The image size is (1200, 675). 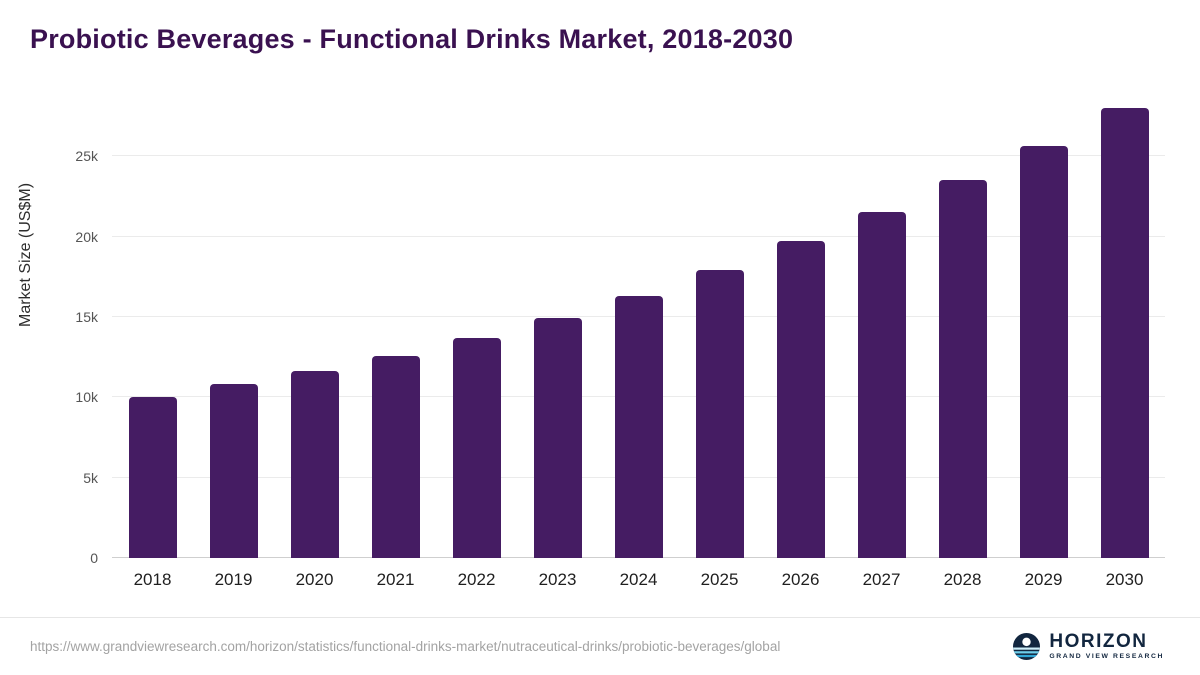 I want to click on y-tick-label: 10k, so click(x=86, y=397).